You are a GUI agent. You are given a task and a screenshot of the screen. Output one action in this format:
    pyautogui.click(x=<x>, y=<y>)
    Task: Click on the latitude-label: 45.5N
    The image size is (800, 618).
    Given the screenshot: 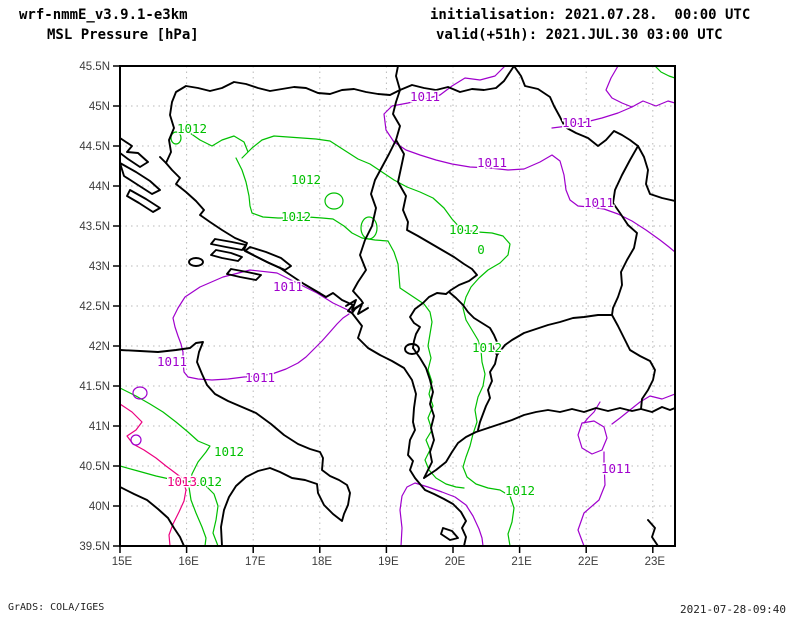 What is the action you would take?
    pyautogui.click(x=94, y=67)
    